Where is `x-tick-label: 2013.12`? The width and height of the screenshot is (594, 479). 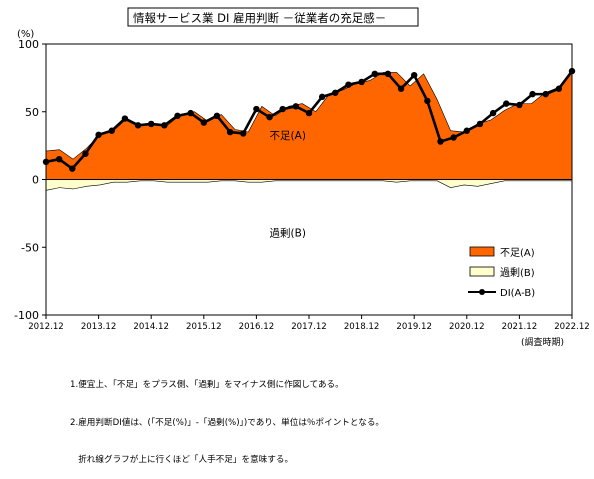
x-tick-label: 2013.12 is located at coordinates (99, 327).